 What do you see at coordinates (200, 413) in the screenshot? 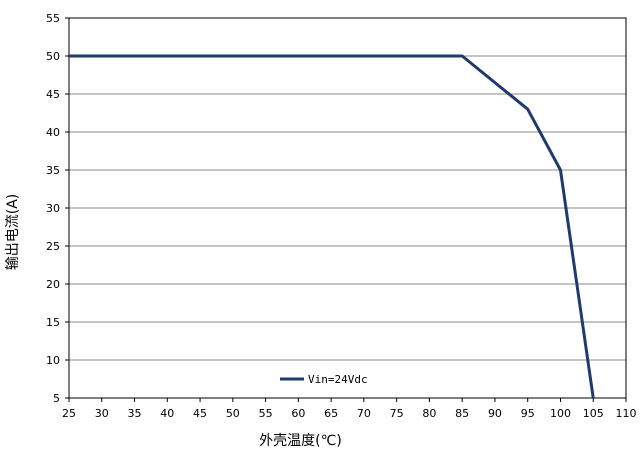
I see `x-tick-label: 45` at bounding box center [200, 413].